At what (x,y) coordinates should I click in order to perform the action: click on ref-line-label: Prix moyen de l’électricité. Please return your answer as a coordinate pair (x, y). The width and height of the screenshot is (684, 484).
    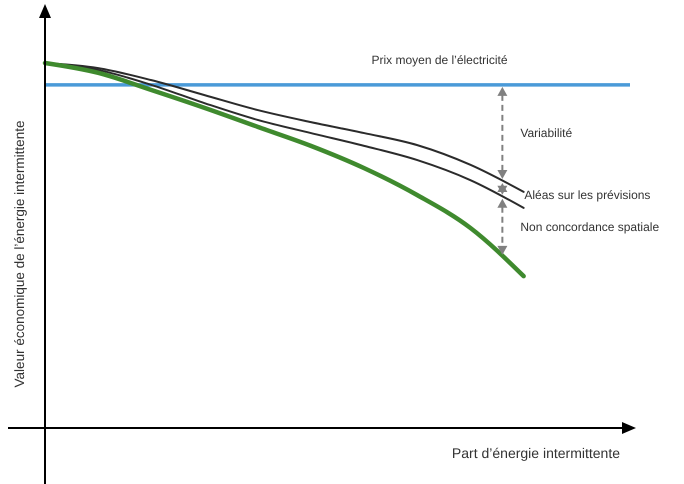
    Looking at the image, I should click on (439, 59).